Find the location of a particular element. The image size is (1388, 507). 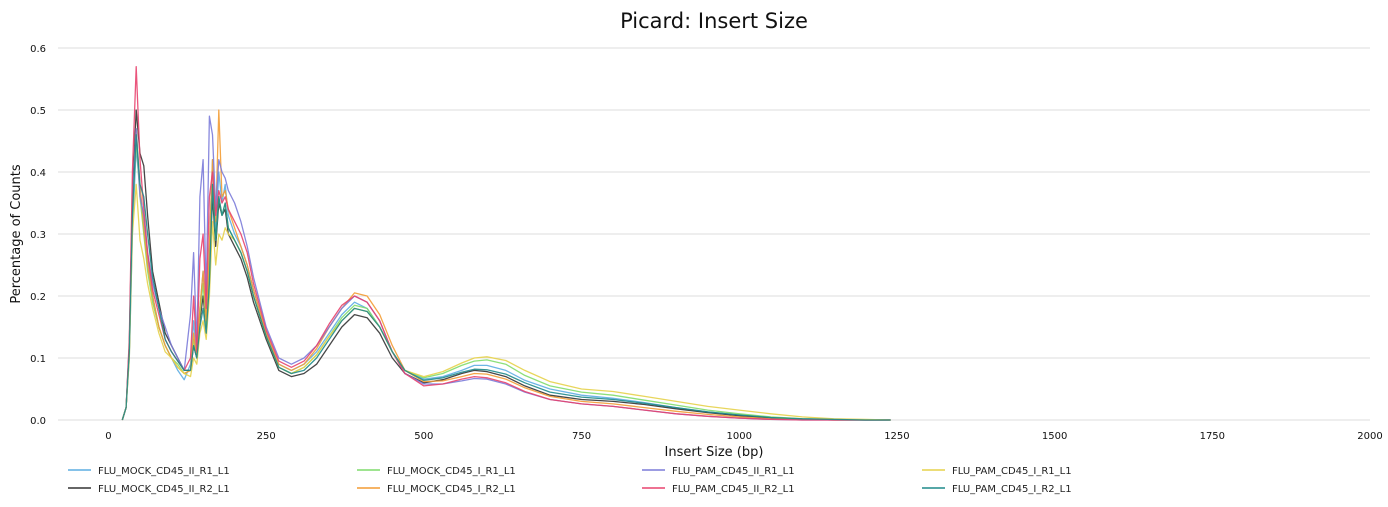

x-axis-title: Insert Size (bp) is located at coordinates (714, 452).